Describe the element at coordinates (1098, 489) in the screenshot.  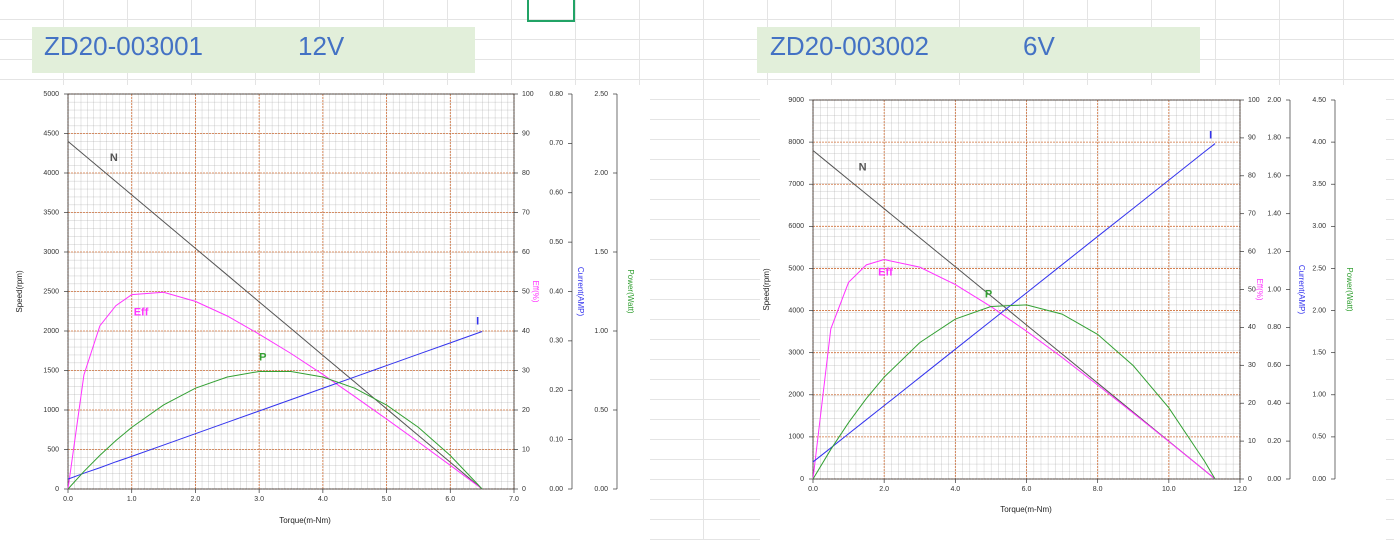
I see `x-tick-label: 8.0` at that location.